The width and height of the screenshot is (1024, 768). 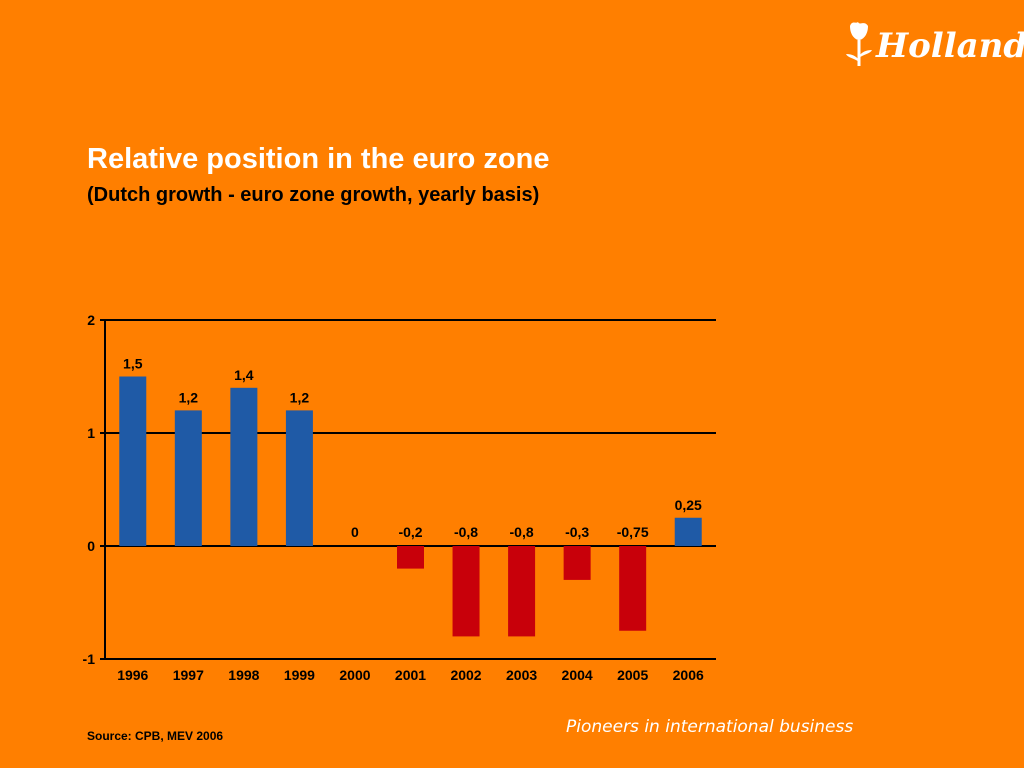 What do you see at coordinates (91, 546) in the screenshot?
I see `y-tick-label: 0` at bounding box center [91, 546].